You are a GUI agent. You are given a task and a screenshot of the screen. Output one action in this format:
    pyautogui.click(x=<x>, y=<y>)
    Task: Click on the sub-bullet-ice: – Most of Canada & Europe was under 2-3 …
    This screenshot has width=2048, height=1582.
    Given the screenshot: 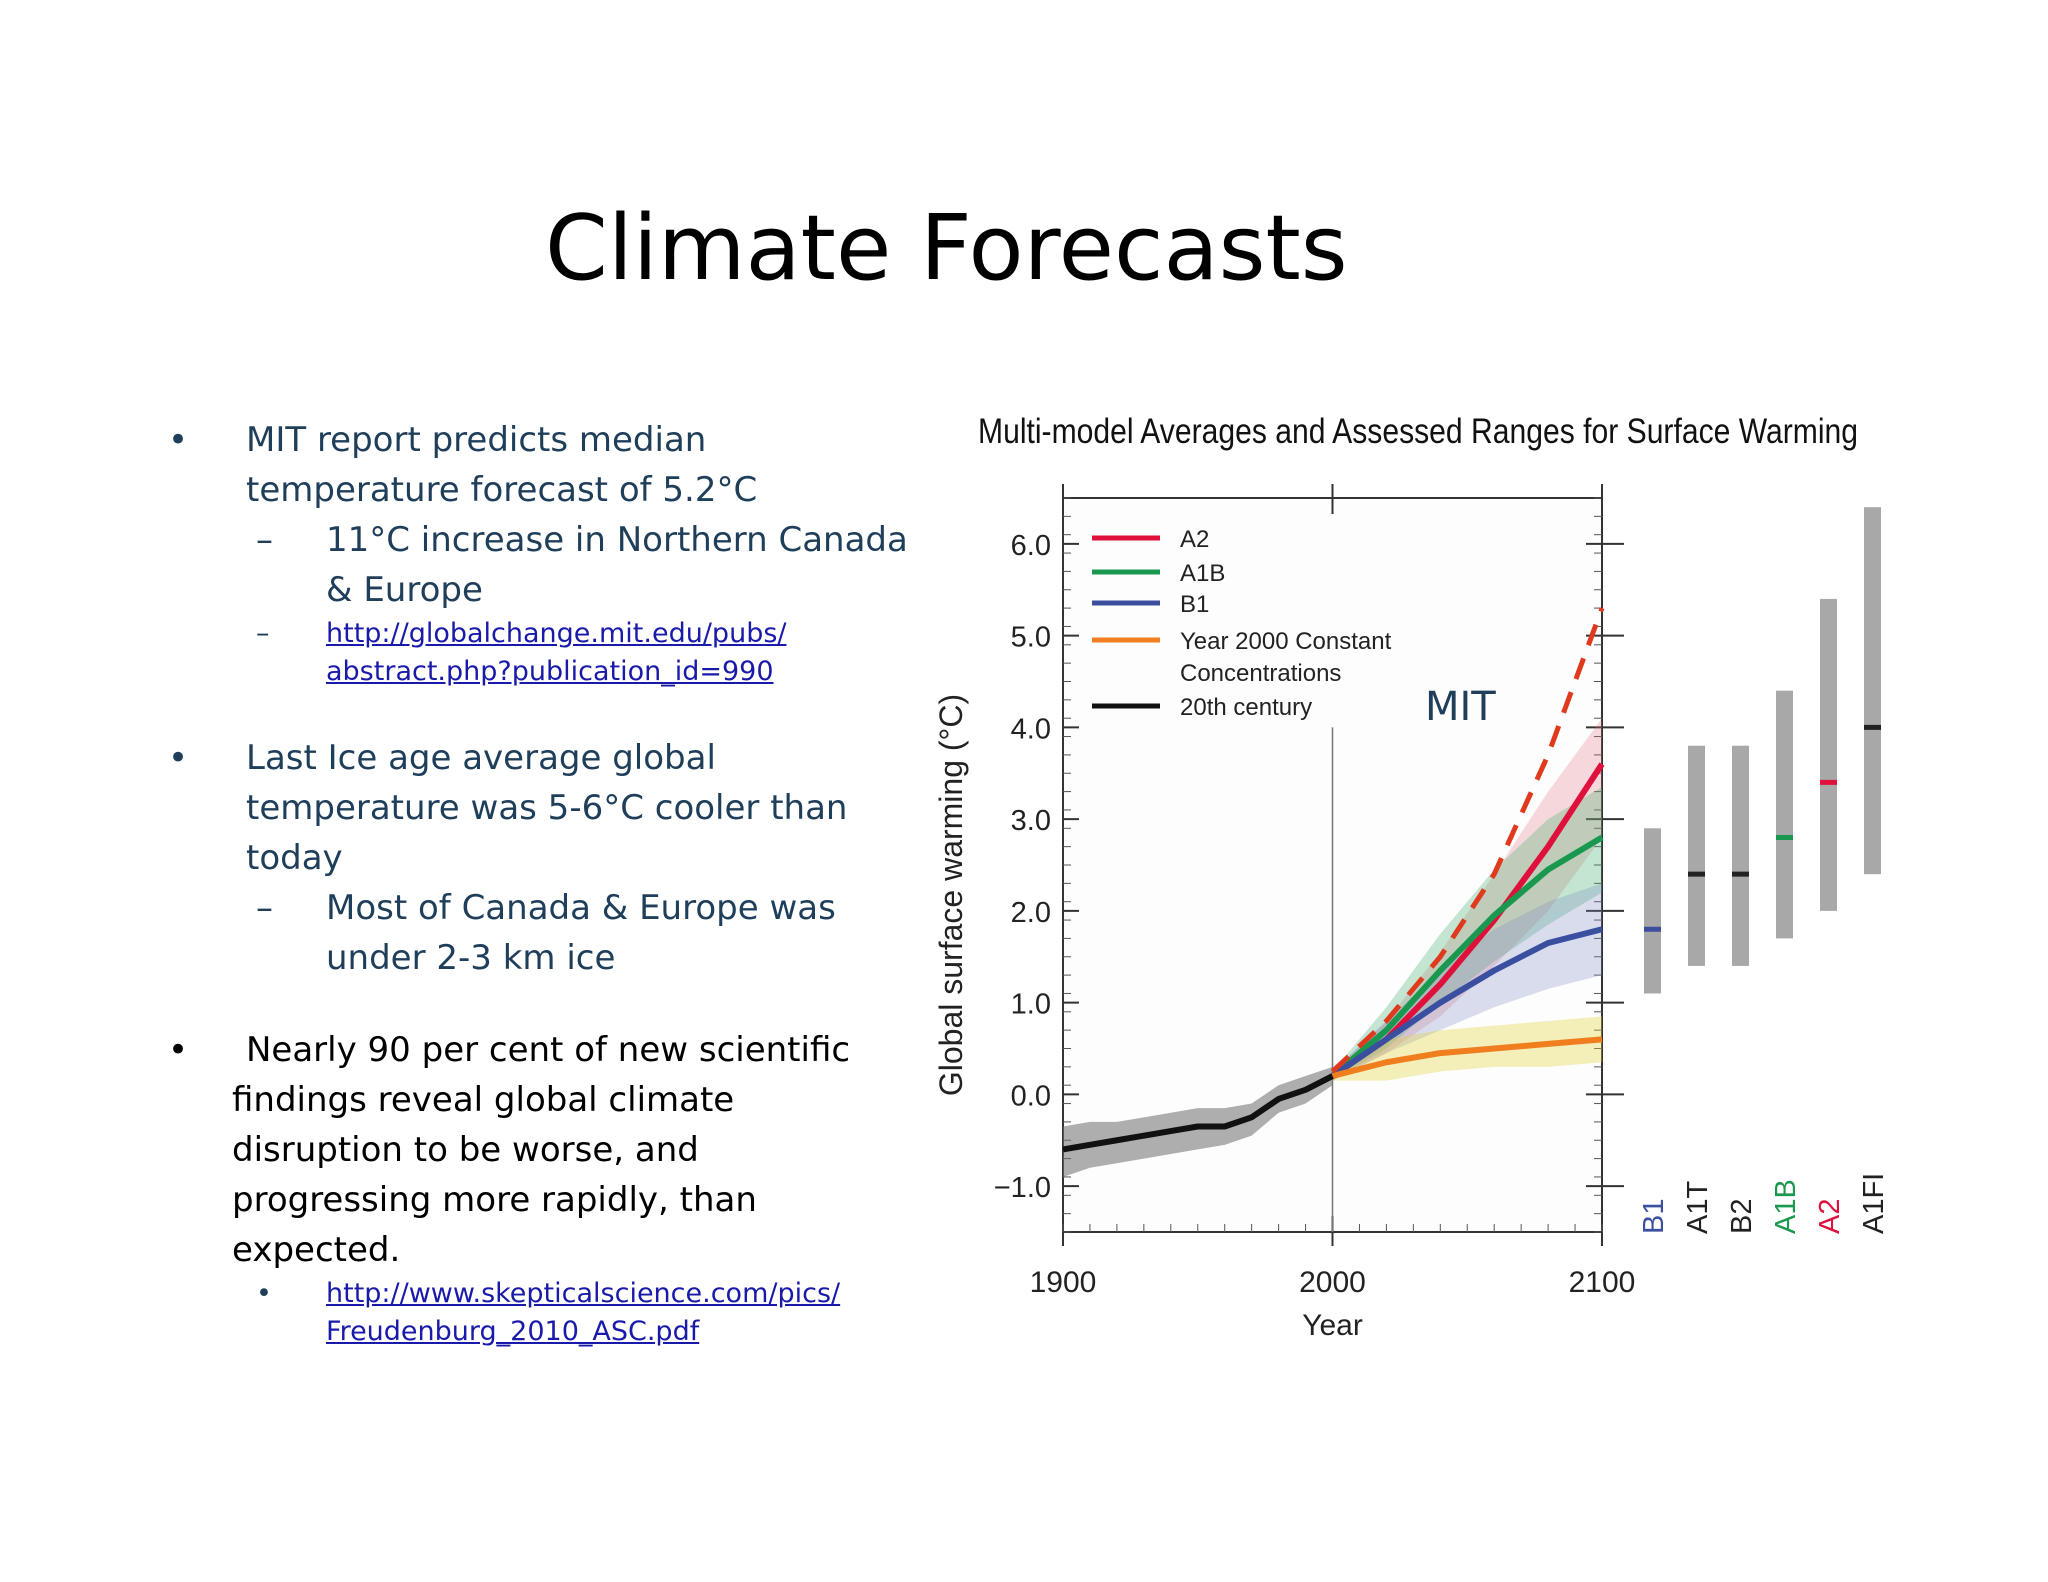 What is the action you would take?
    pyautogui.click(x=548, y=933)
    